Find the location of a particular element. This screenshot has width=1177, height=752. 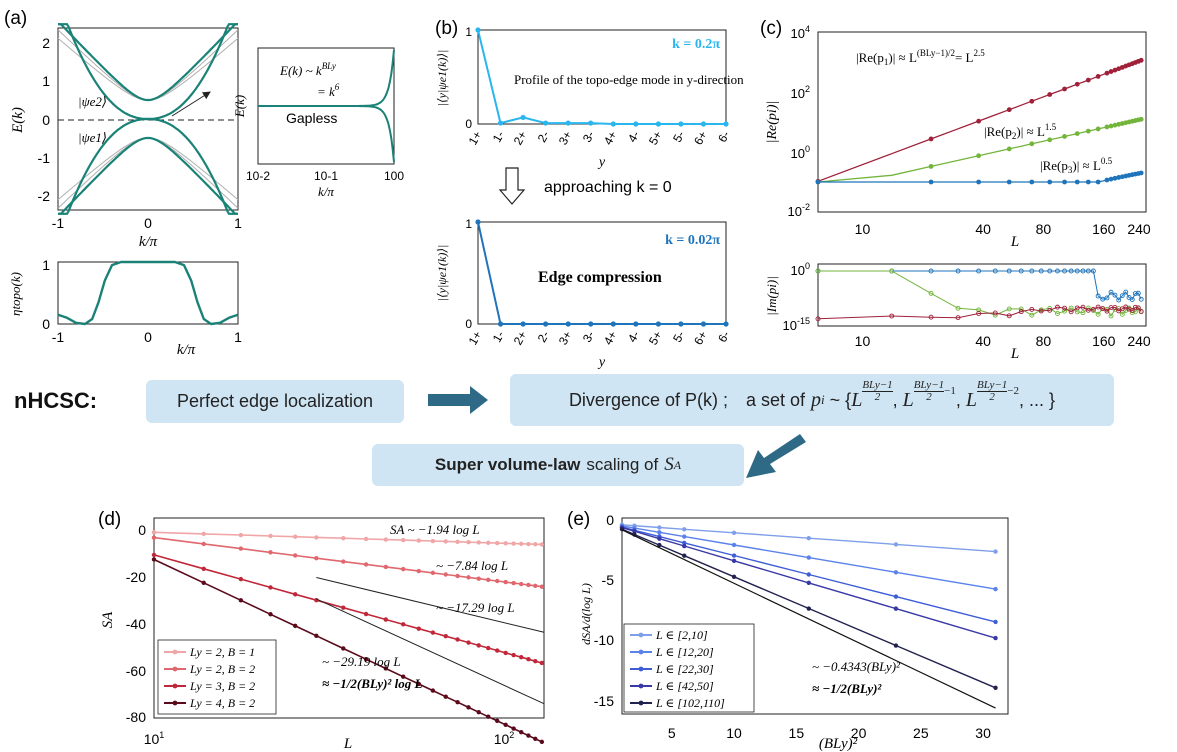

profile-xtick: 4+ is located at coordinates (610, 338).